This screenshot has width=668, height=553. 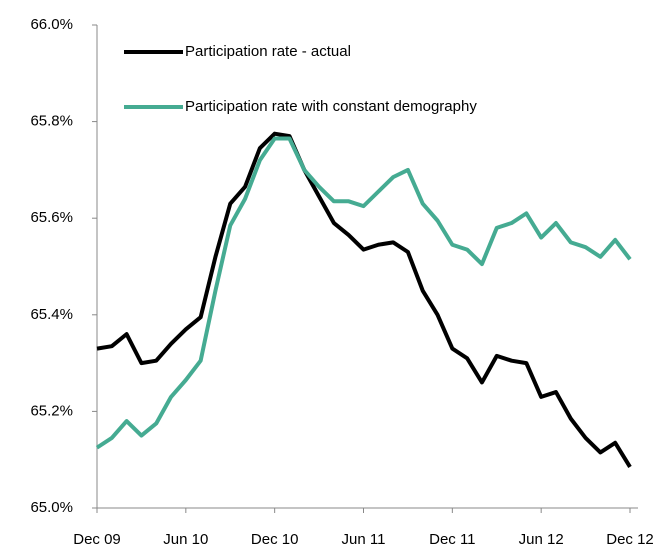 What do you see at coordinates (364, 539) in the screenshot?
I see `x-tick-label: Jun 11` at bounding box center [364, 539].